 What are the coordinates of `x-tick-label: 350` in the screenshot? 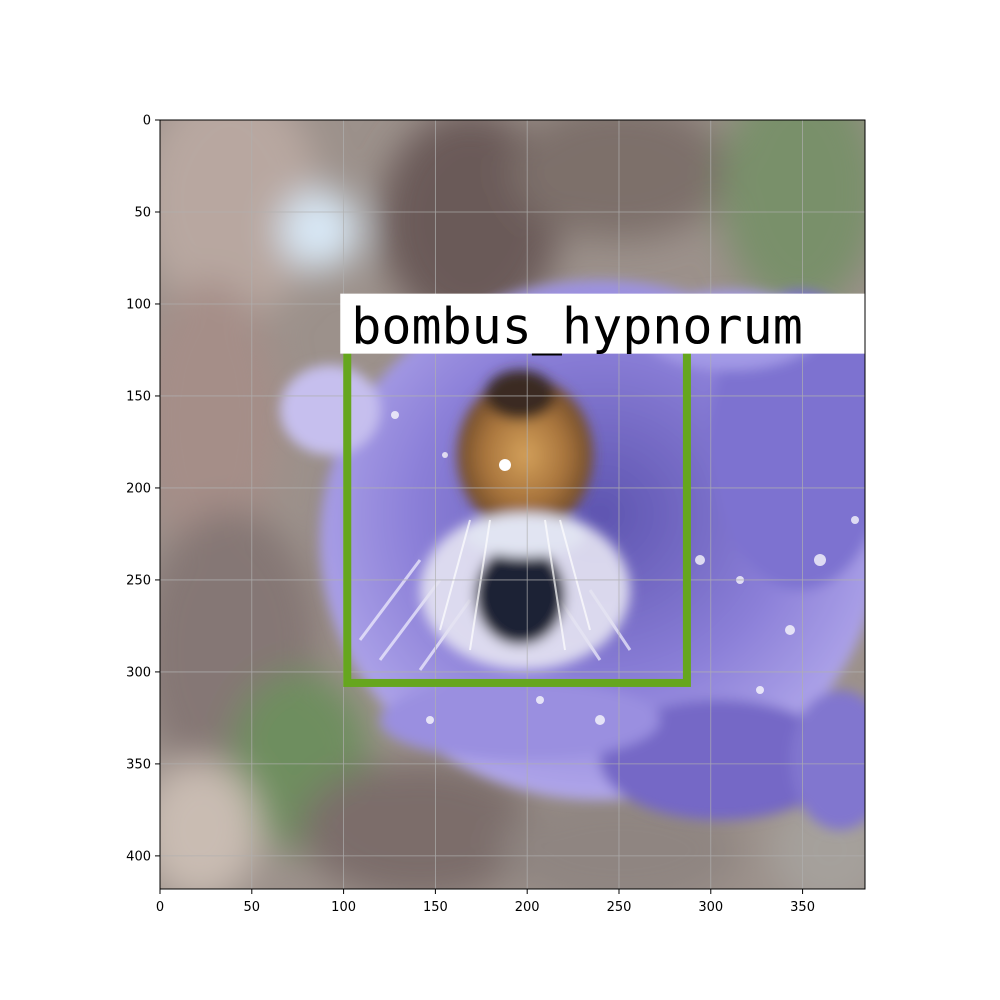 It's located at (802, 907).